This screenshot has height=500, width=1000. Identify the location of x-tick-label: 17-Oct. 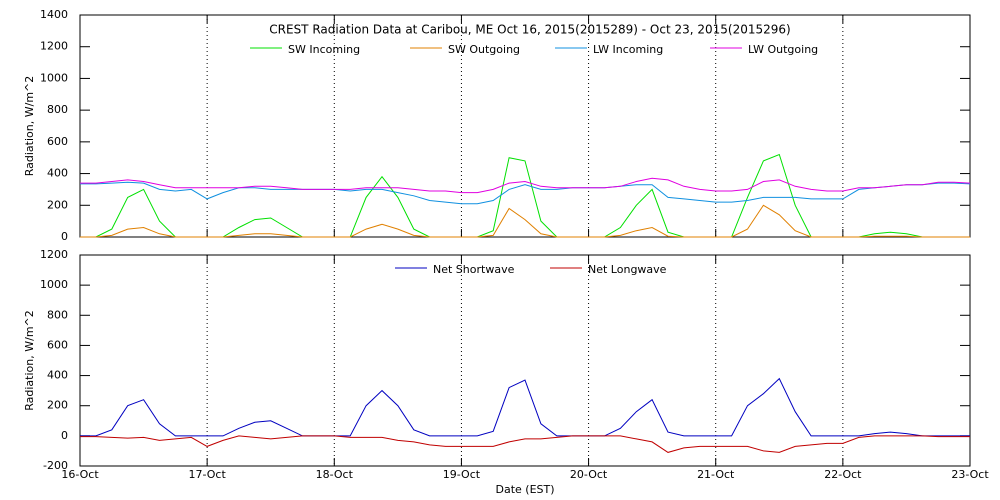
(207, 474).